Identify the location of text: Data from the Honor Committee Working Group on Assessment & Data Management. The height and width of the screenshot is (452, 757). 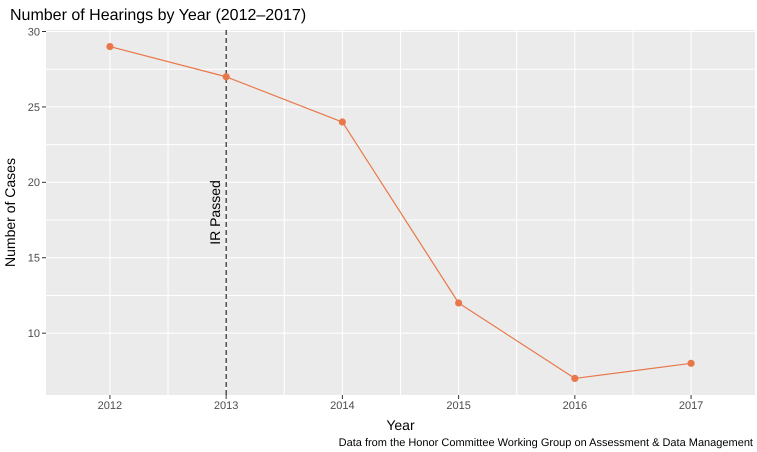
(545, 443).